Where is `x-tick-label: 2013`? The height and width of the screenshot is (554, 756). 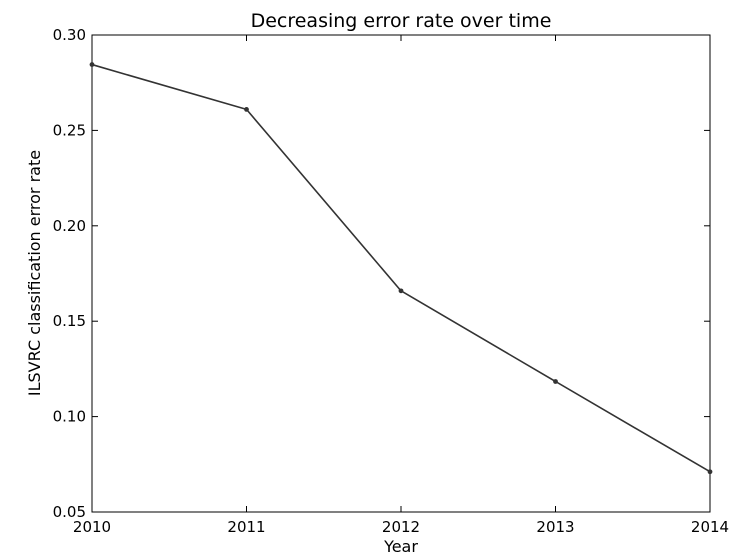
x-tick-label: 2013 is located at coordinates (555, 527).